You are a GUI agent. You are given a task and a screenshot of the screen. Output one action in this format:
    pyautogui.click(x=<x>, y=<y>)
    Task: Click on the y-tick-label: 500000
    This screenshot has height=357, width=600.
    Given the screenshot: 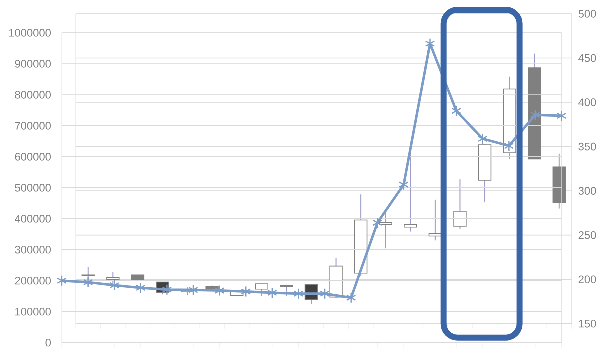 What is the action you would take?
    pyautogui.click(x=33, y=188)
    